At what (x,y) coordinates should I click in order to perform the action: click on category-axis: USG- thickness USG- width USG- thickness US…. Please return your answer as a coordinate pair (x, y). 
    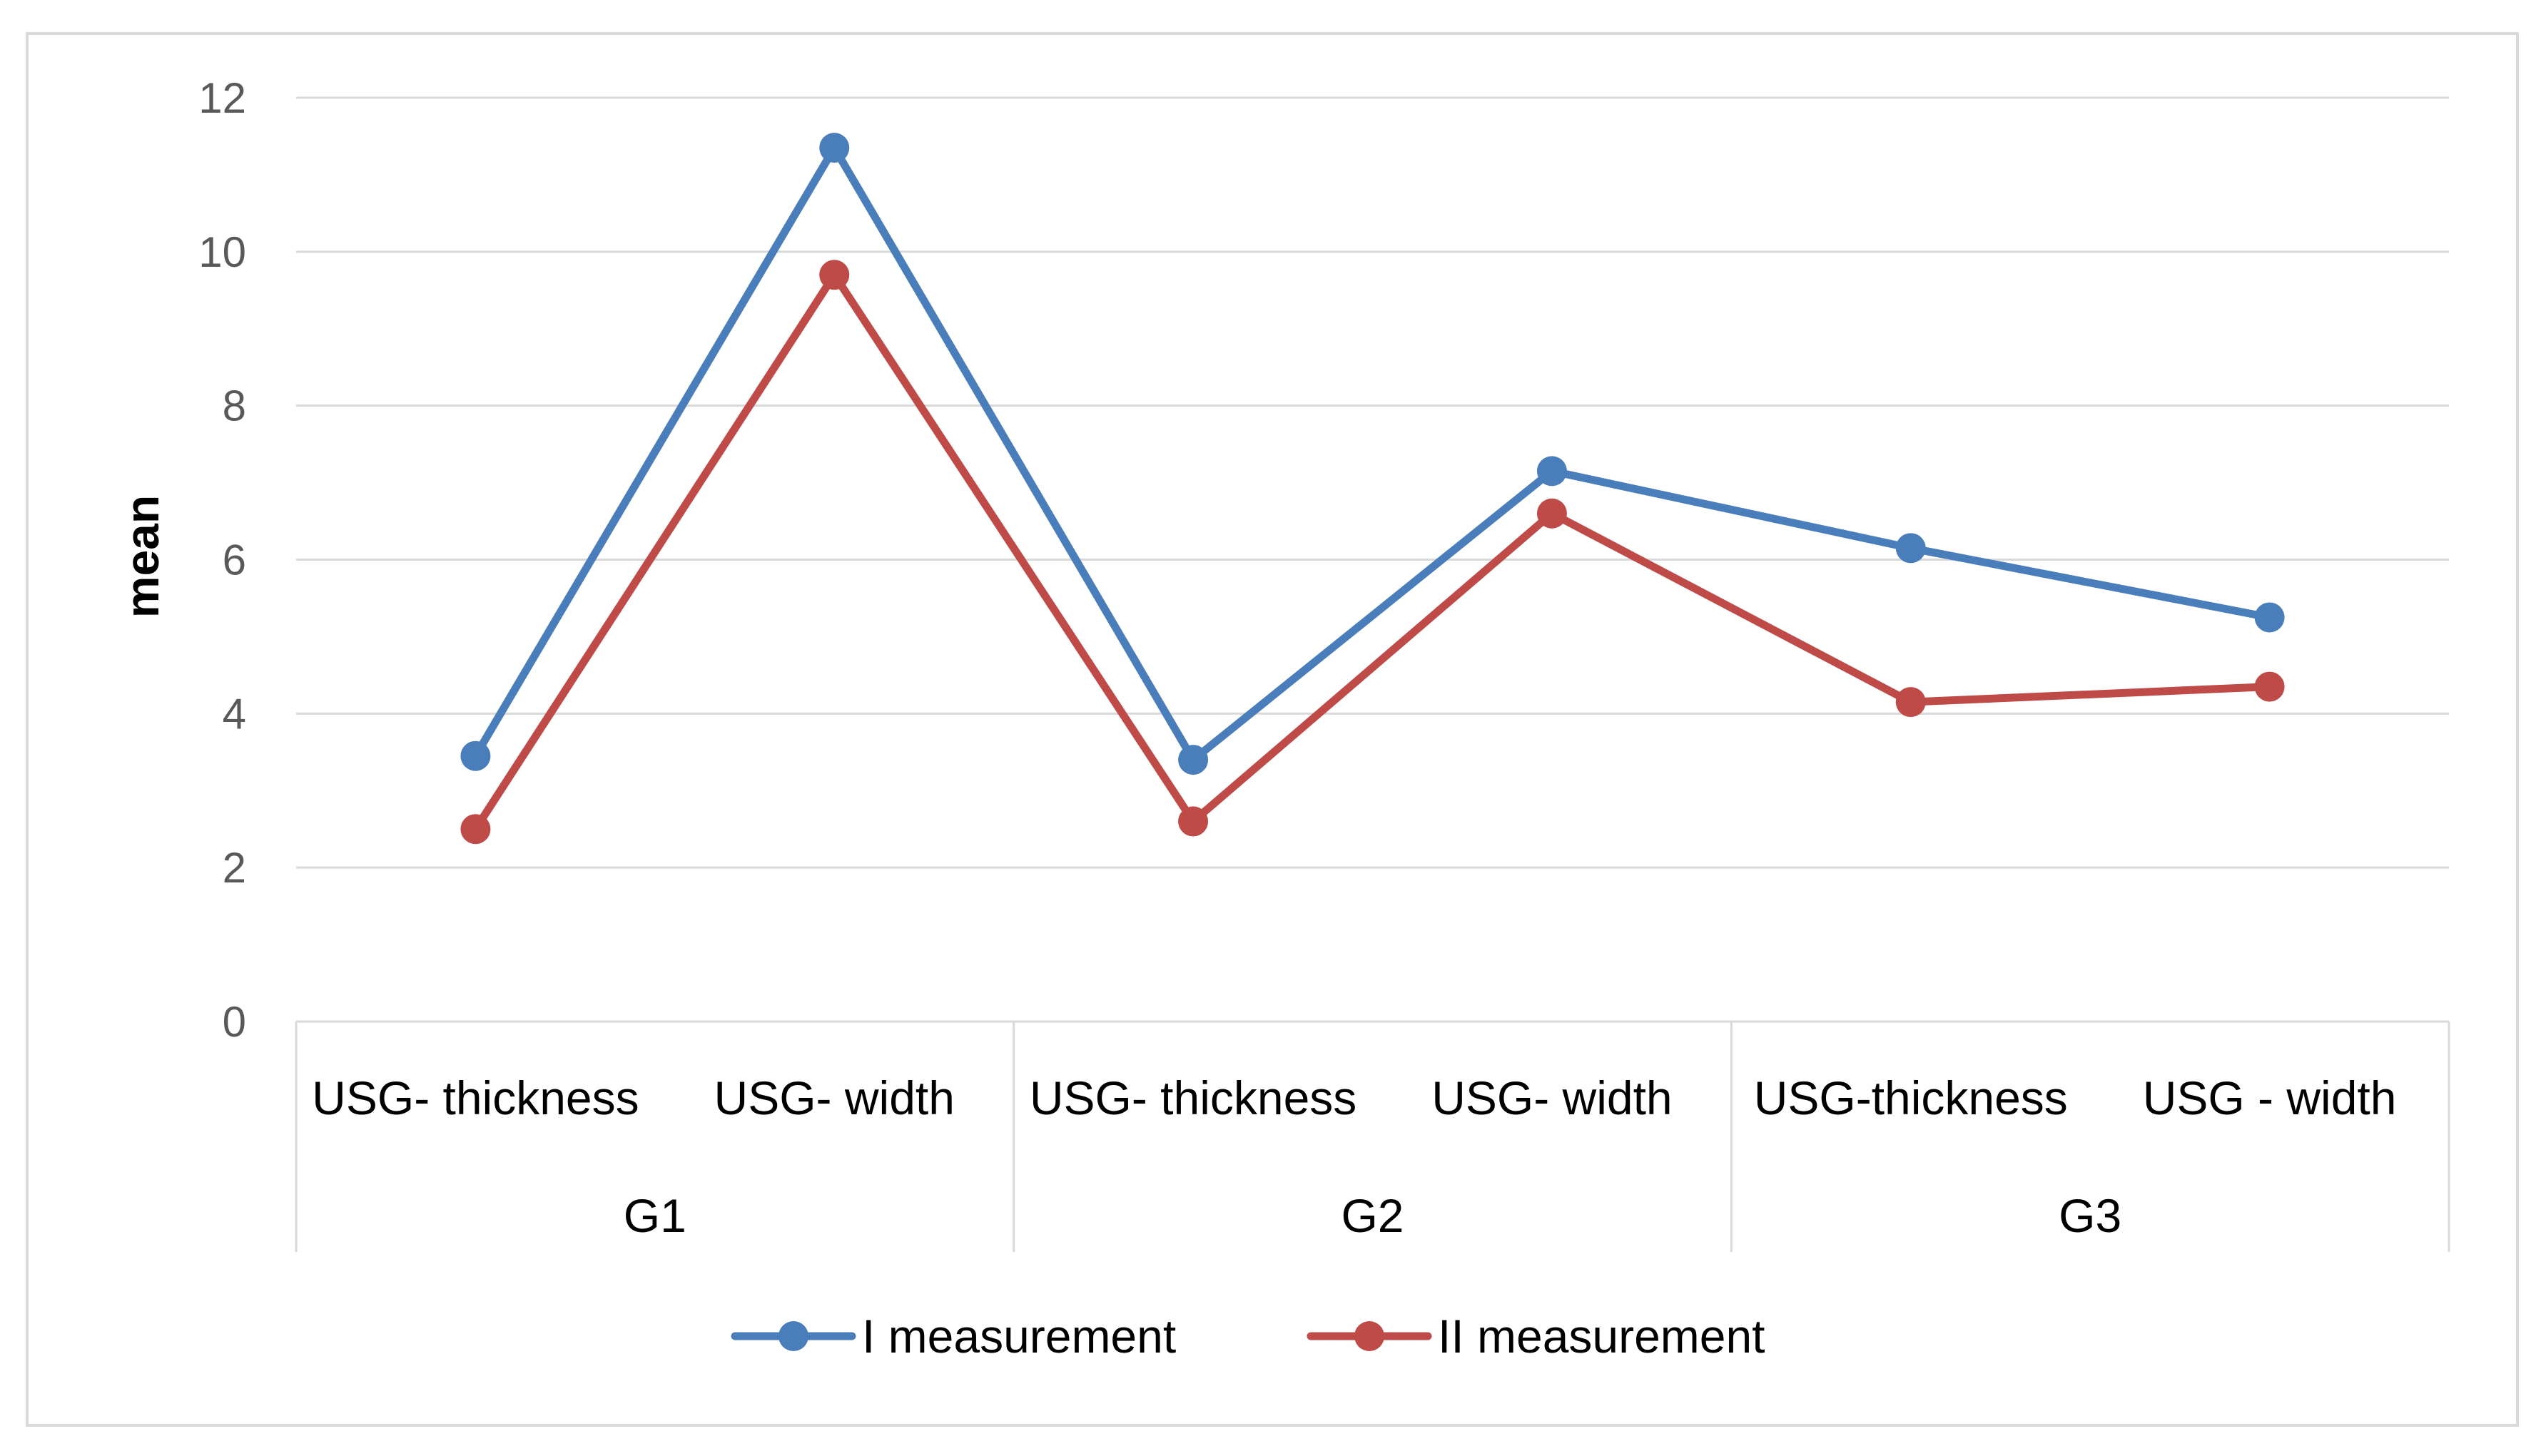
    Looking at the image, I should click on (1372, 1137).